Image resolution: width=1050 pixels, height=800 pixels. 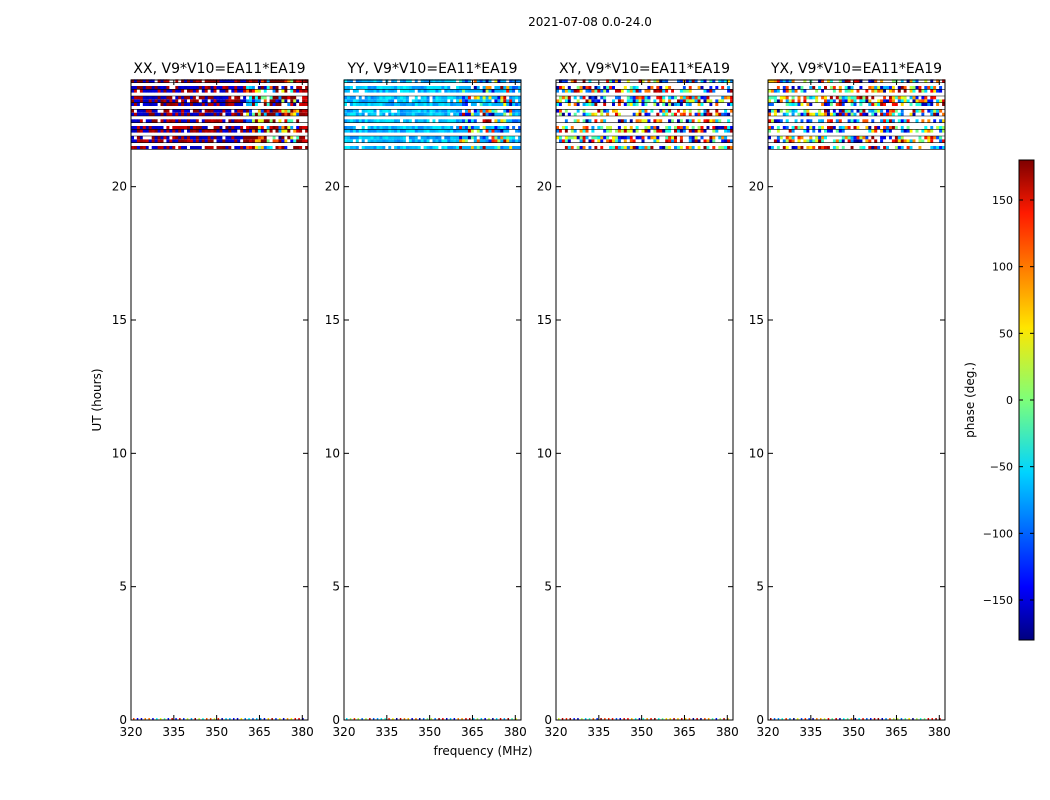 What do you see at coordinates (939, 732) in the screenshot?
I see `x-tick-label: 380` at bounding box center [939, 732].